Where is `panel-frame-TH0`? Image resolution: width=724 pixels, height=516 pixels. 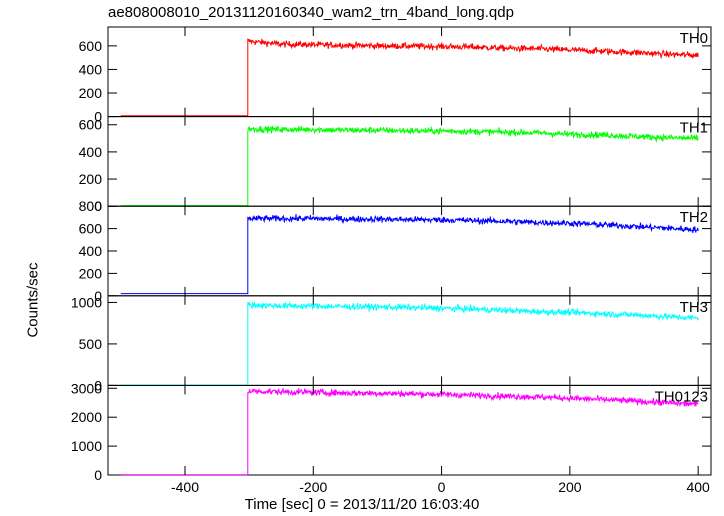 panel-frame-TH0 is located at coordinates (409, 72).